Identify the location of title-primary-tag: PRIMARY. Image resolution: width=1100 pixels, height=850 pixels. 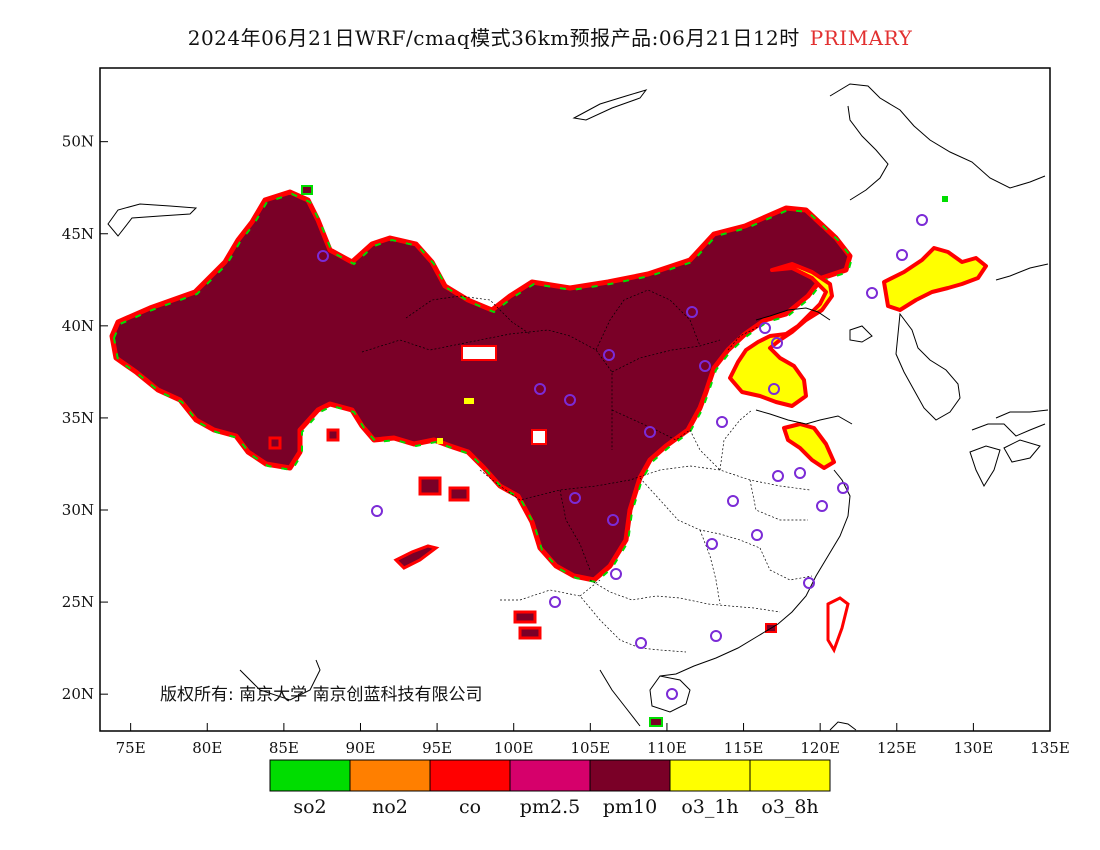
(861, 38).